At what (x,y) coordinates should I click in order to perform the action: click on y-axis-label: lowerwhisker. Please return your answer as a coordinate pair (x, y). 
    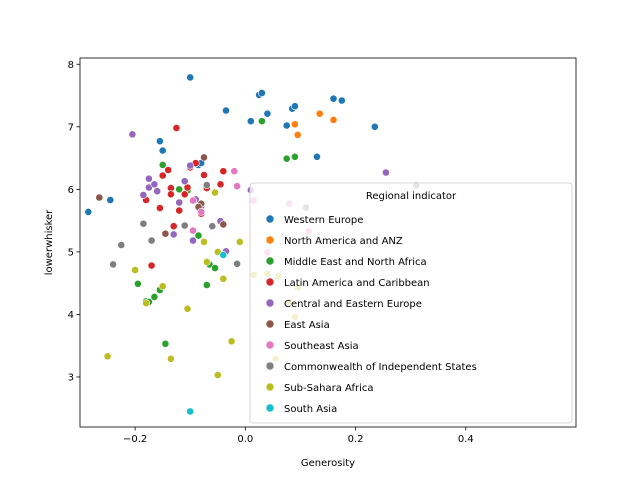
    Looking at the image, I should click on (49, 242).